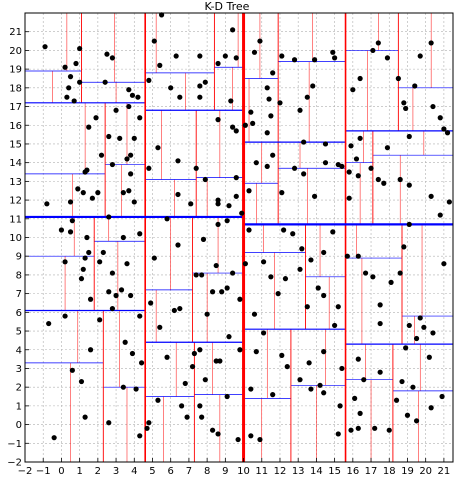 The width and height of the screenshot is (454, 479). I want to click on y-tick-label: 3, so click(19, 369).